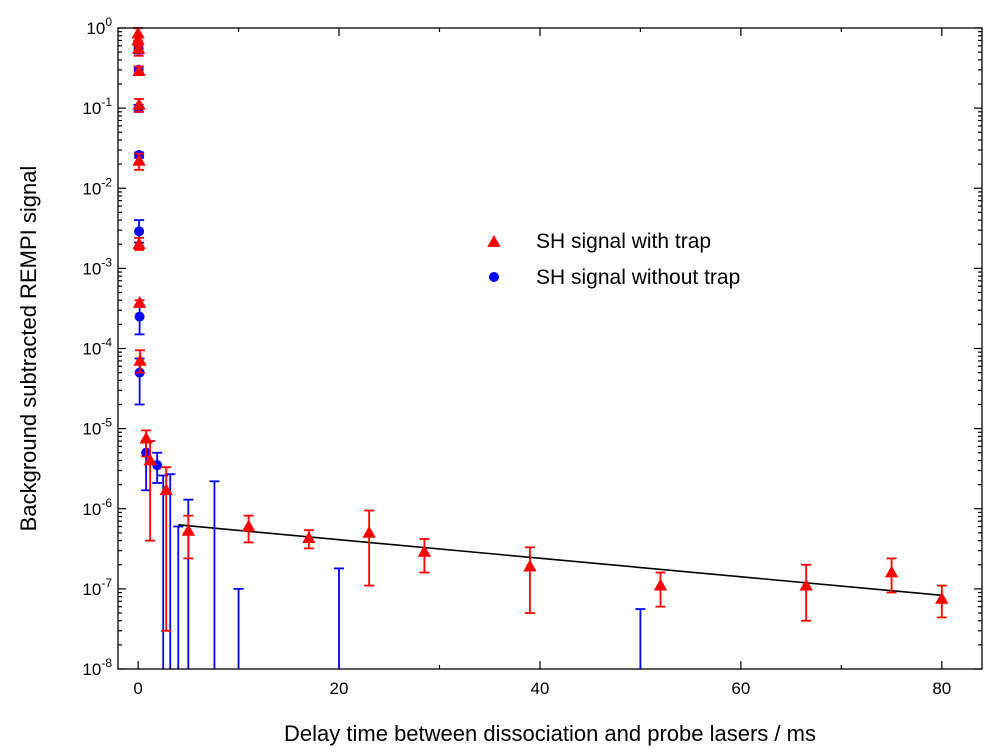  Describe the element at coordinates (494, 277) in the screenshot. I see `legend-marker-no-trap` at that location.